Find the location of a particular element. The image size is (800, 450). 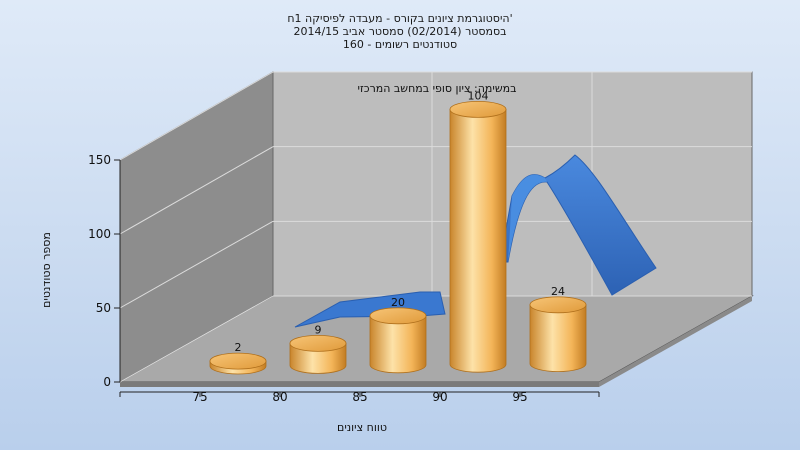

y-tick-label: 150 is located at coordinates (99, 160).